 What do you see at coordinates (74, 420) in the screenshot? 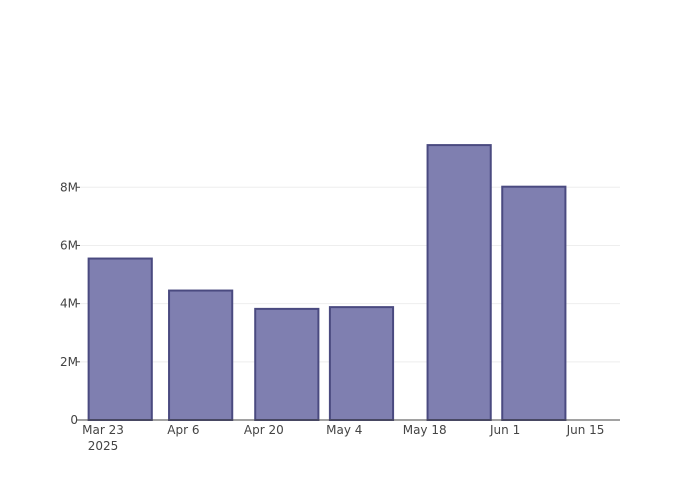
I see `y-tick-label: 0` at bounding box center [74, 420].